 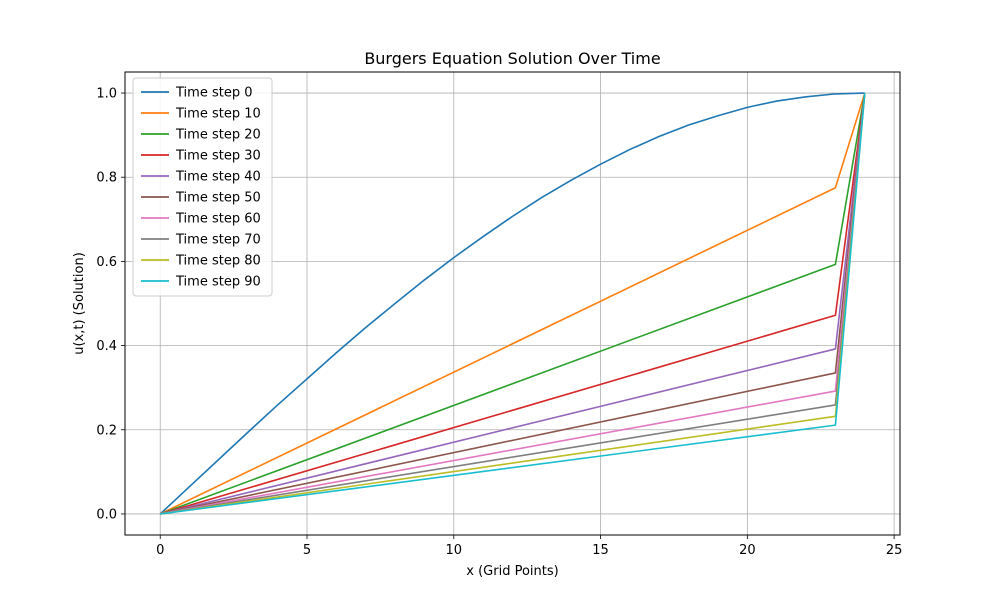 What do you see at coordinates (106, 346) in the screenshot?
I see `y-tick-label: 0.4` at bounding box center [106, 346].